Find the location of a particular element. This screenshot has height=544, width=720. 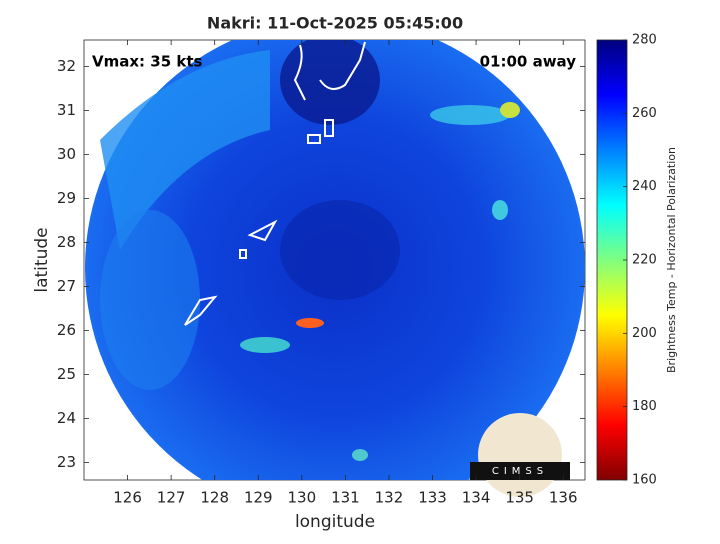

y-axis-label: latitude is located at coordinates (42, 259).